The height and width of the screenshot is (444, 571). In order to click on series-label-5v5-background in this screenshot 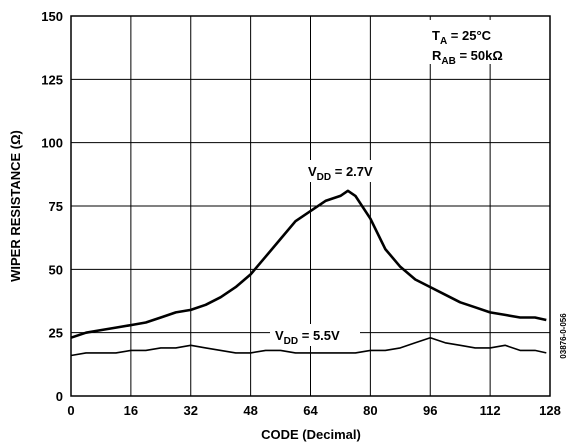, I will do `click(315, 335)`.